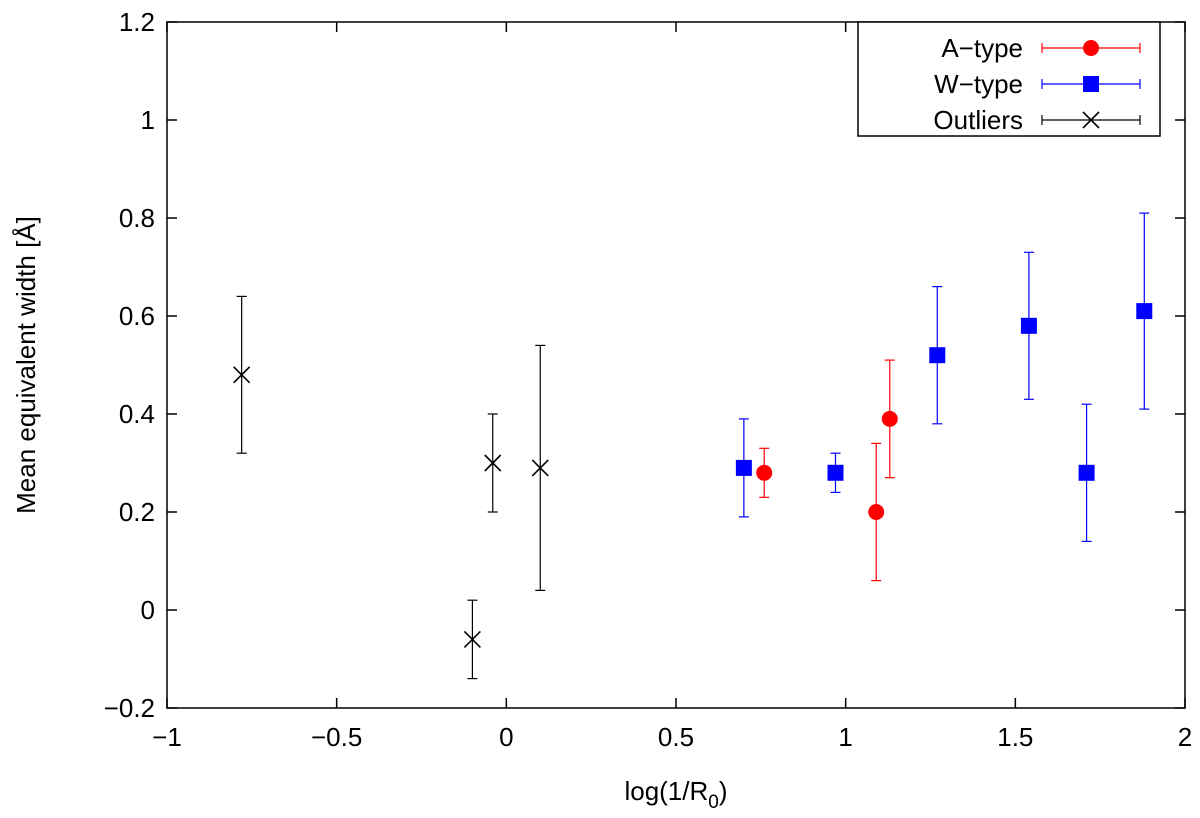 The width and height of the screenshot is (1200, 818). What do you see at coordinates (506, 737) in the screenshot?
I see `x-tick-label: 0` at bounding box center [506, 737].